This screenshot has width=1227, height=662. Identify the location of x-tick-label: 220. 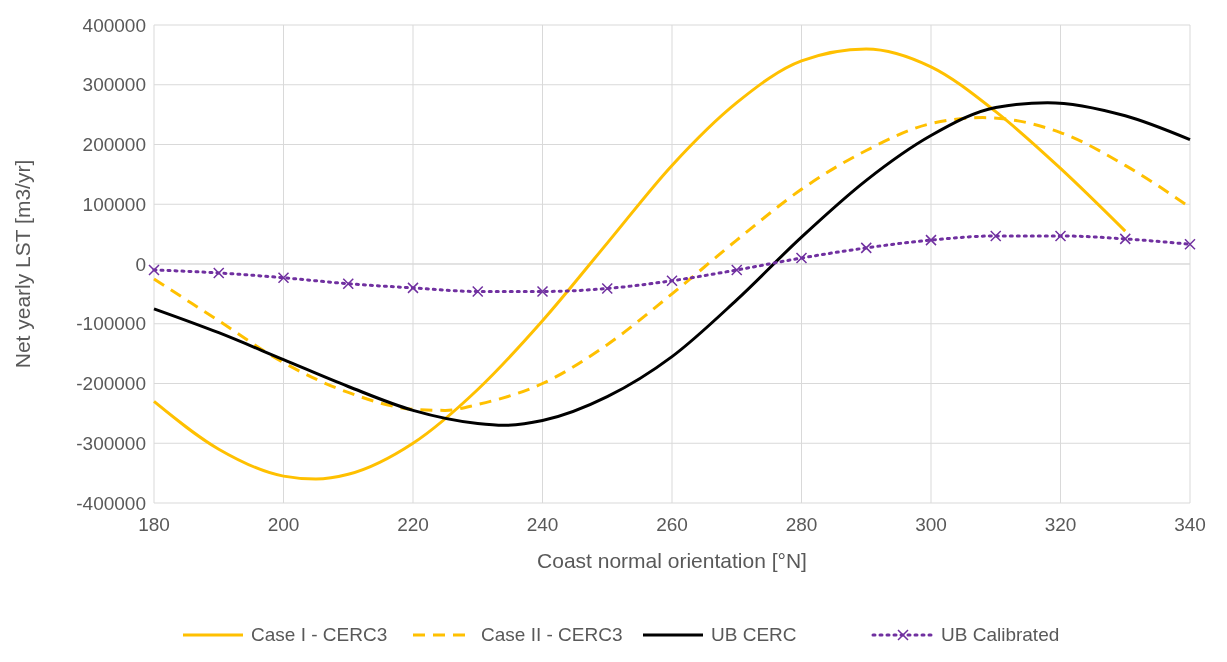
(413, 524).